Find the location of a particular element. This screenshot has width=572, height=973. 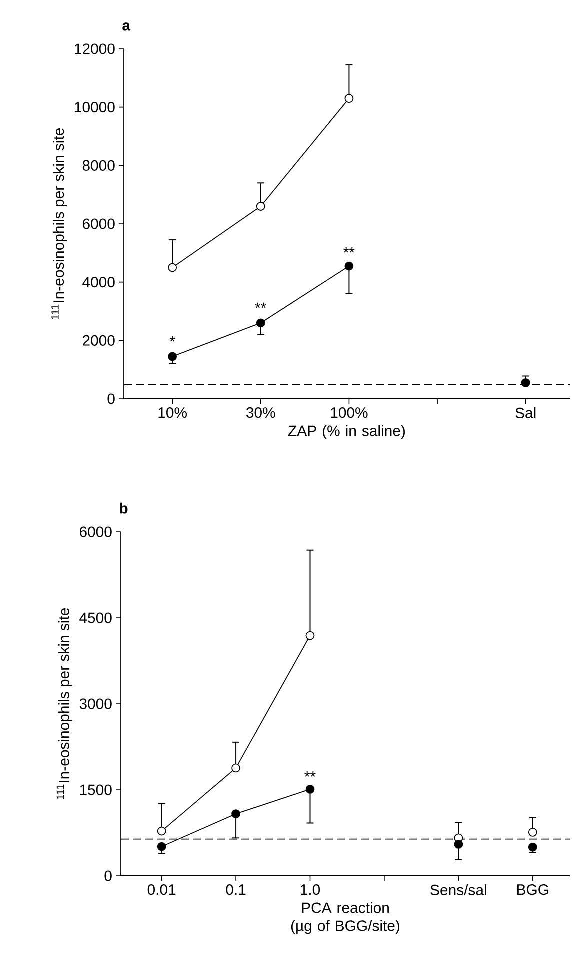

x-tick-label: 100% is located at coordinates (349, 413).